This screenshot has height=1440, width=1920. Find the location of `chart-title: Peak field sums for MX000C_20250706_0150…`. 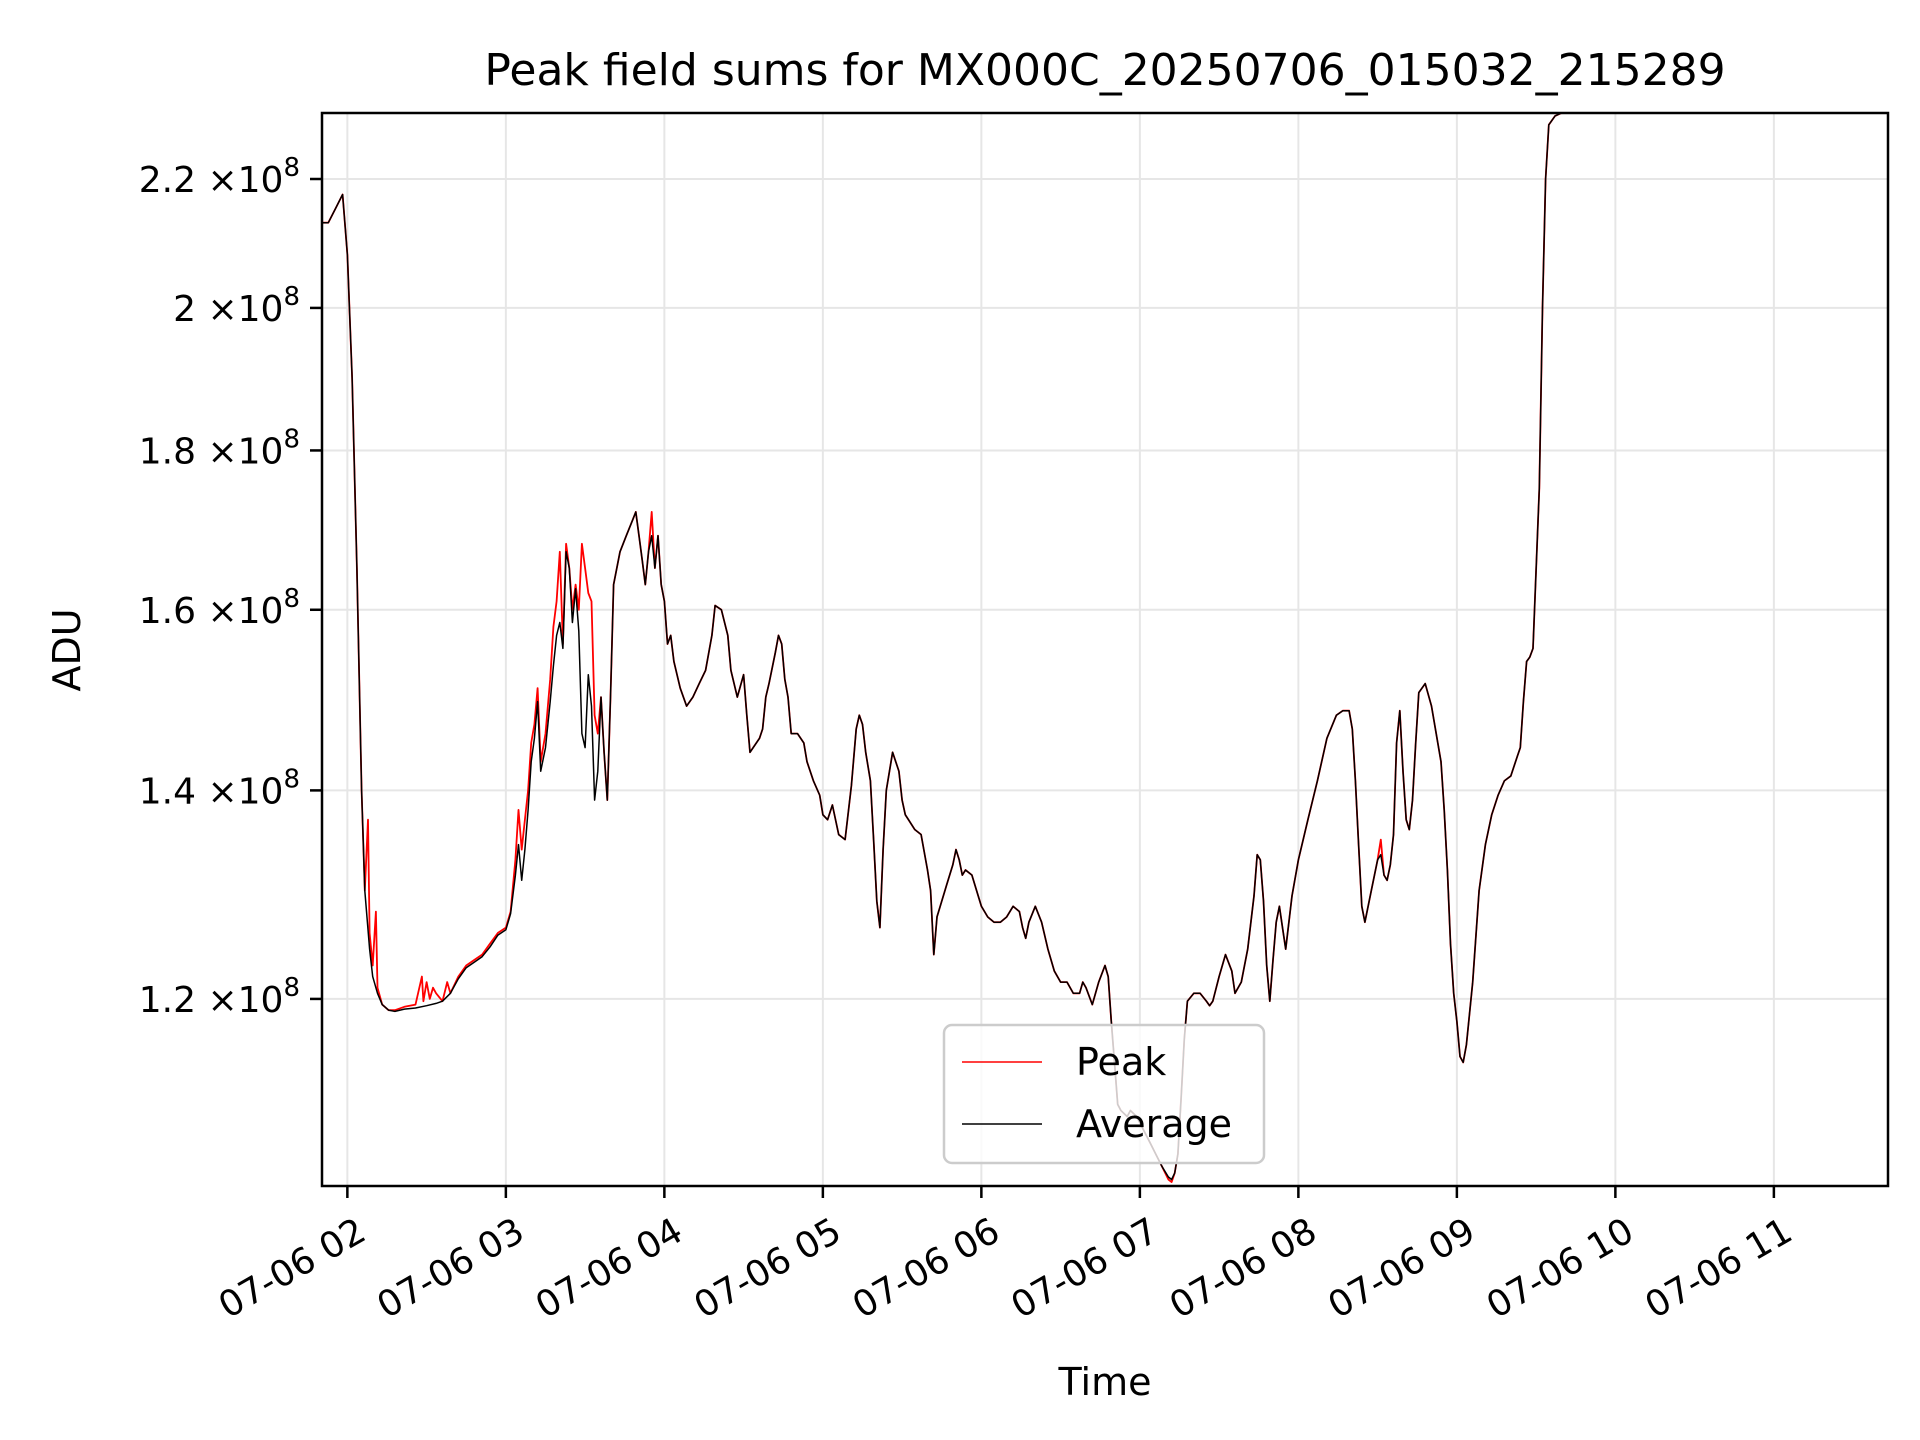

chart-title: Peak field sums for MX000C_20250706_0150… is located at coordinates (1104, 70).